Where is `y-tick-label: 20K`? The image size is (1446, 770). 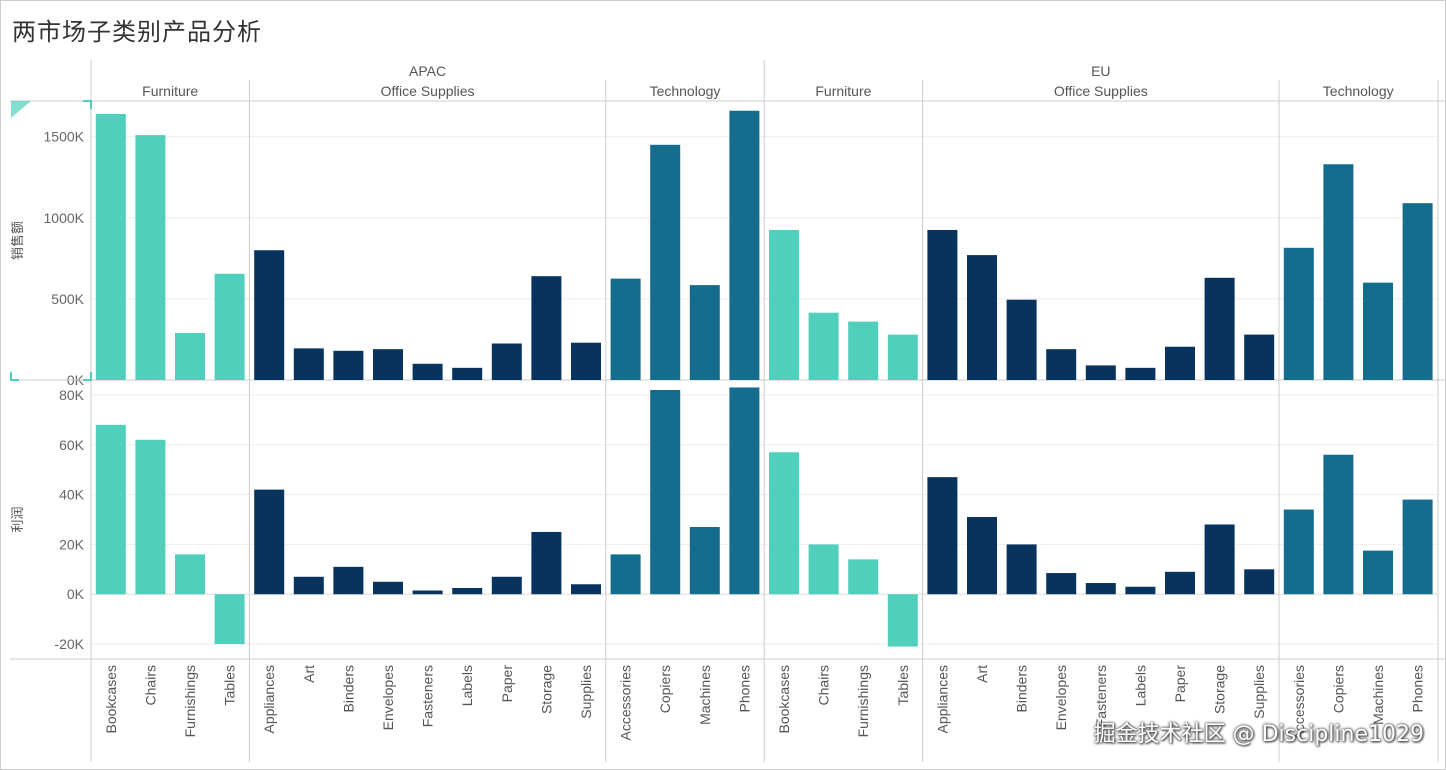 y-tick-label: 20K is located at coordinates (72, 544).